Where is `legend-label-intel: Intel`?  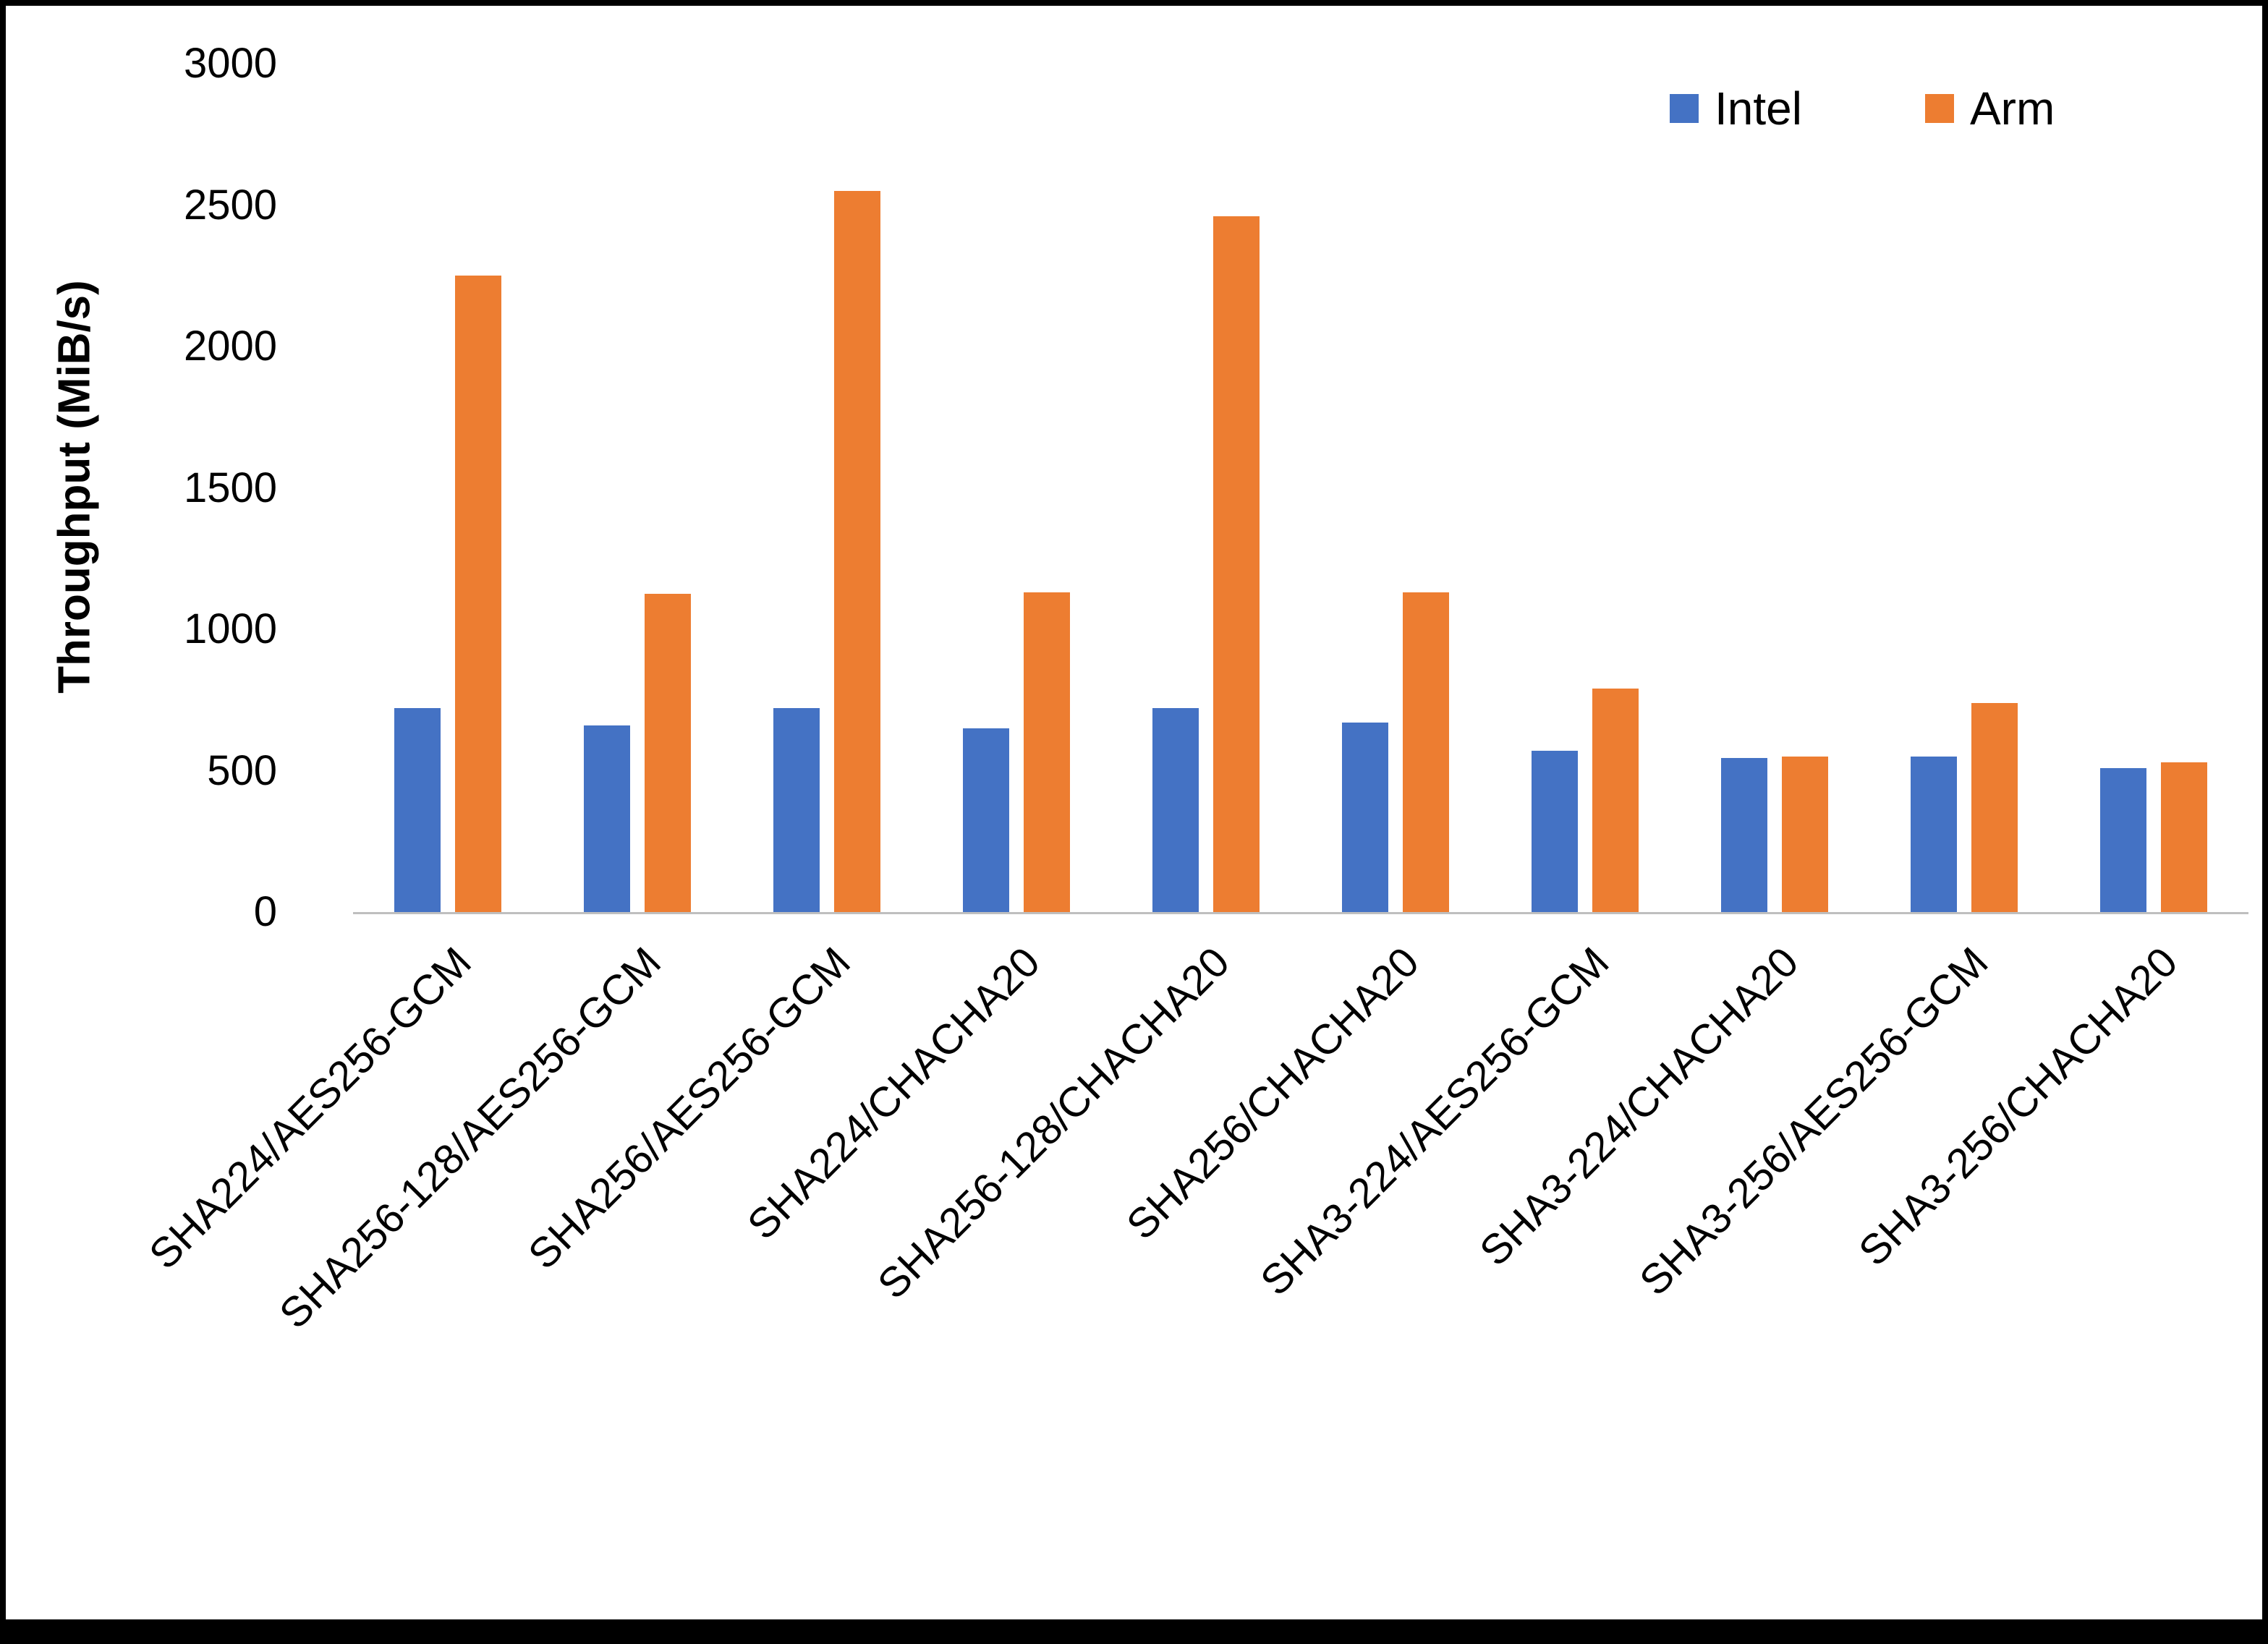
legend-label-intel: Intel is located at coordinates (1759, 108).